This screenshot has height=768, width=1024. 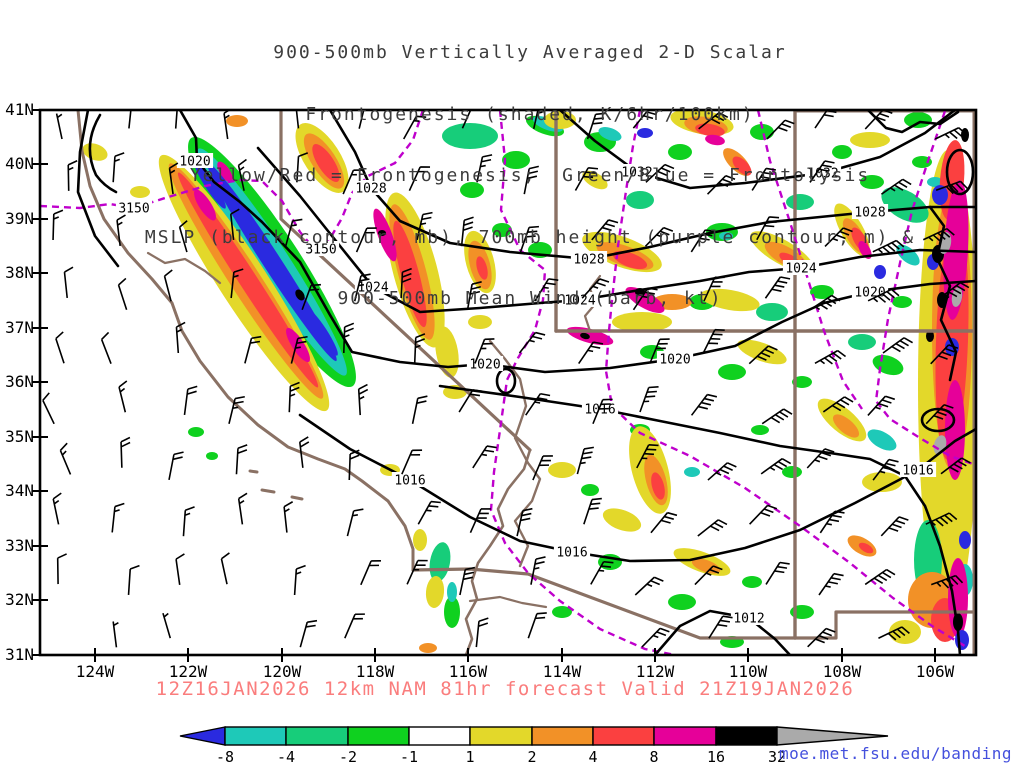 What do you see at coordinates (623, 736) in the screenshot?
I see `colorbar-segment` at bounding box center [623, 736].